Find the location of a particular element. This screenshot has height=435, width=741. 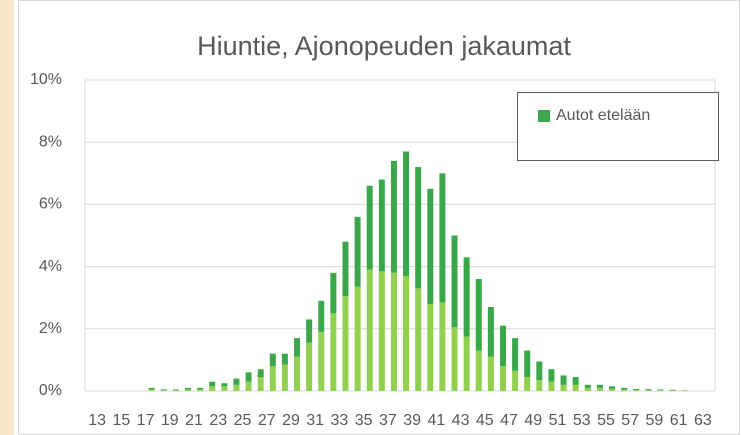

x-tick-label: 17 is located at coordinates (146, 420).